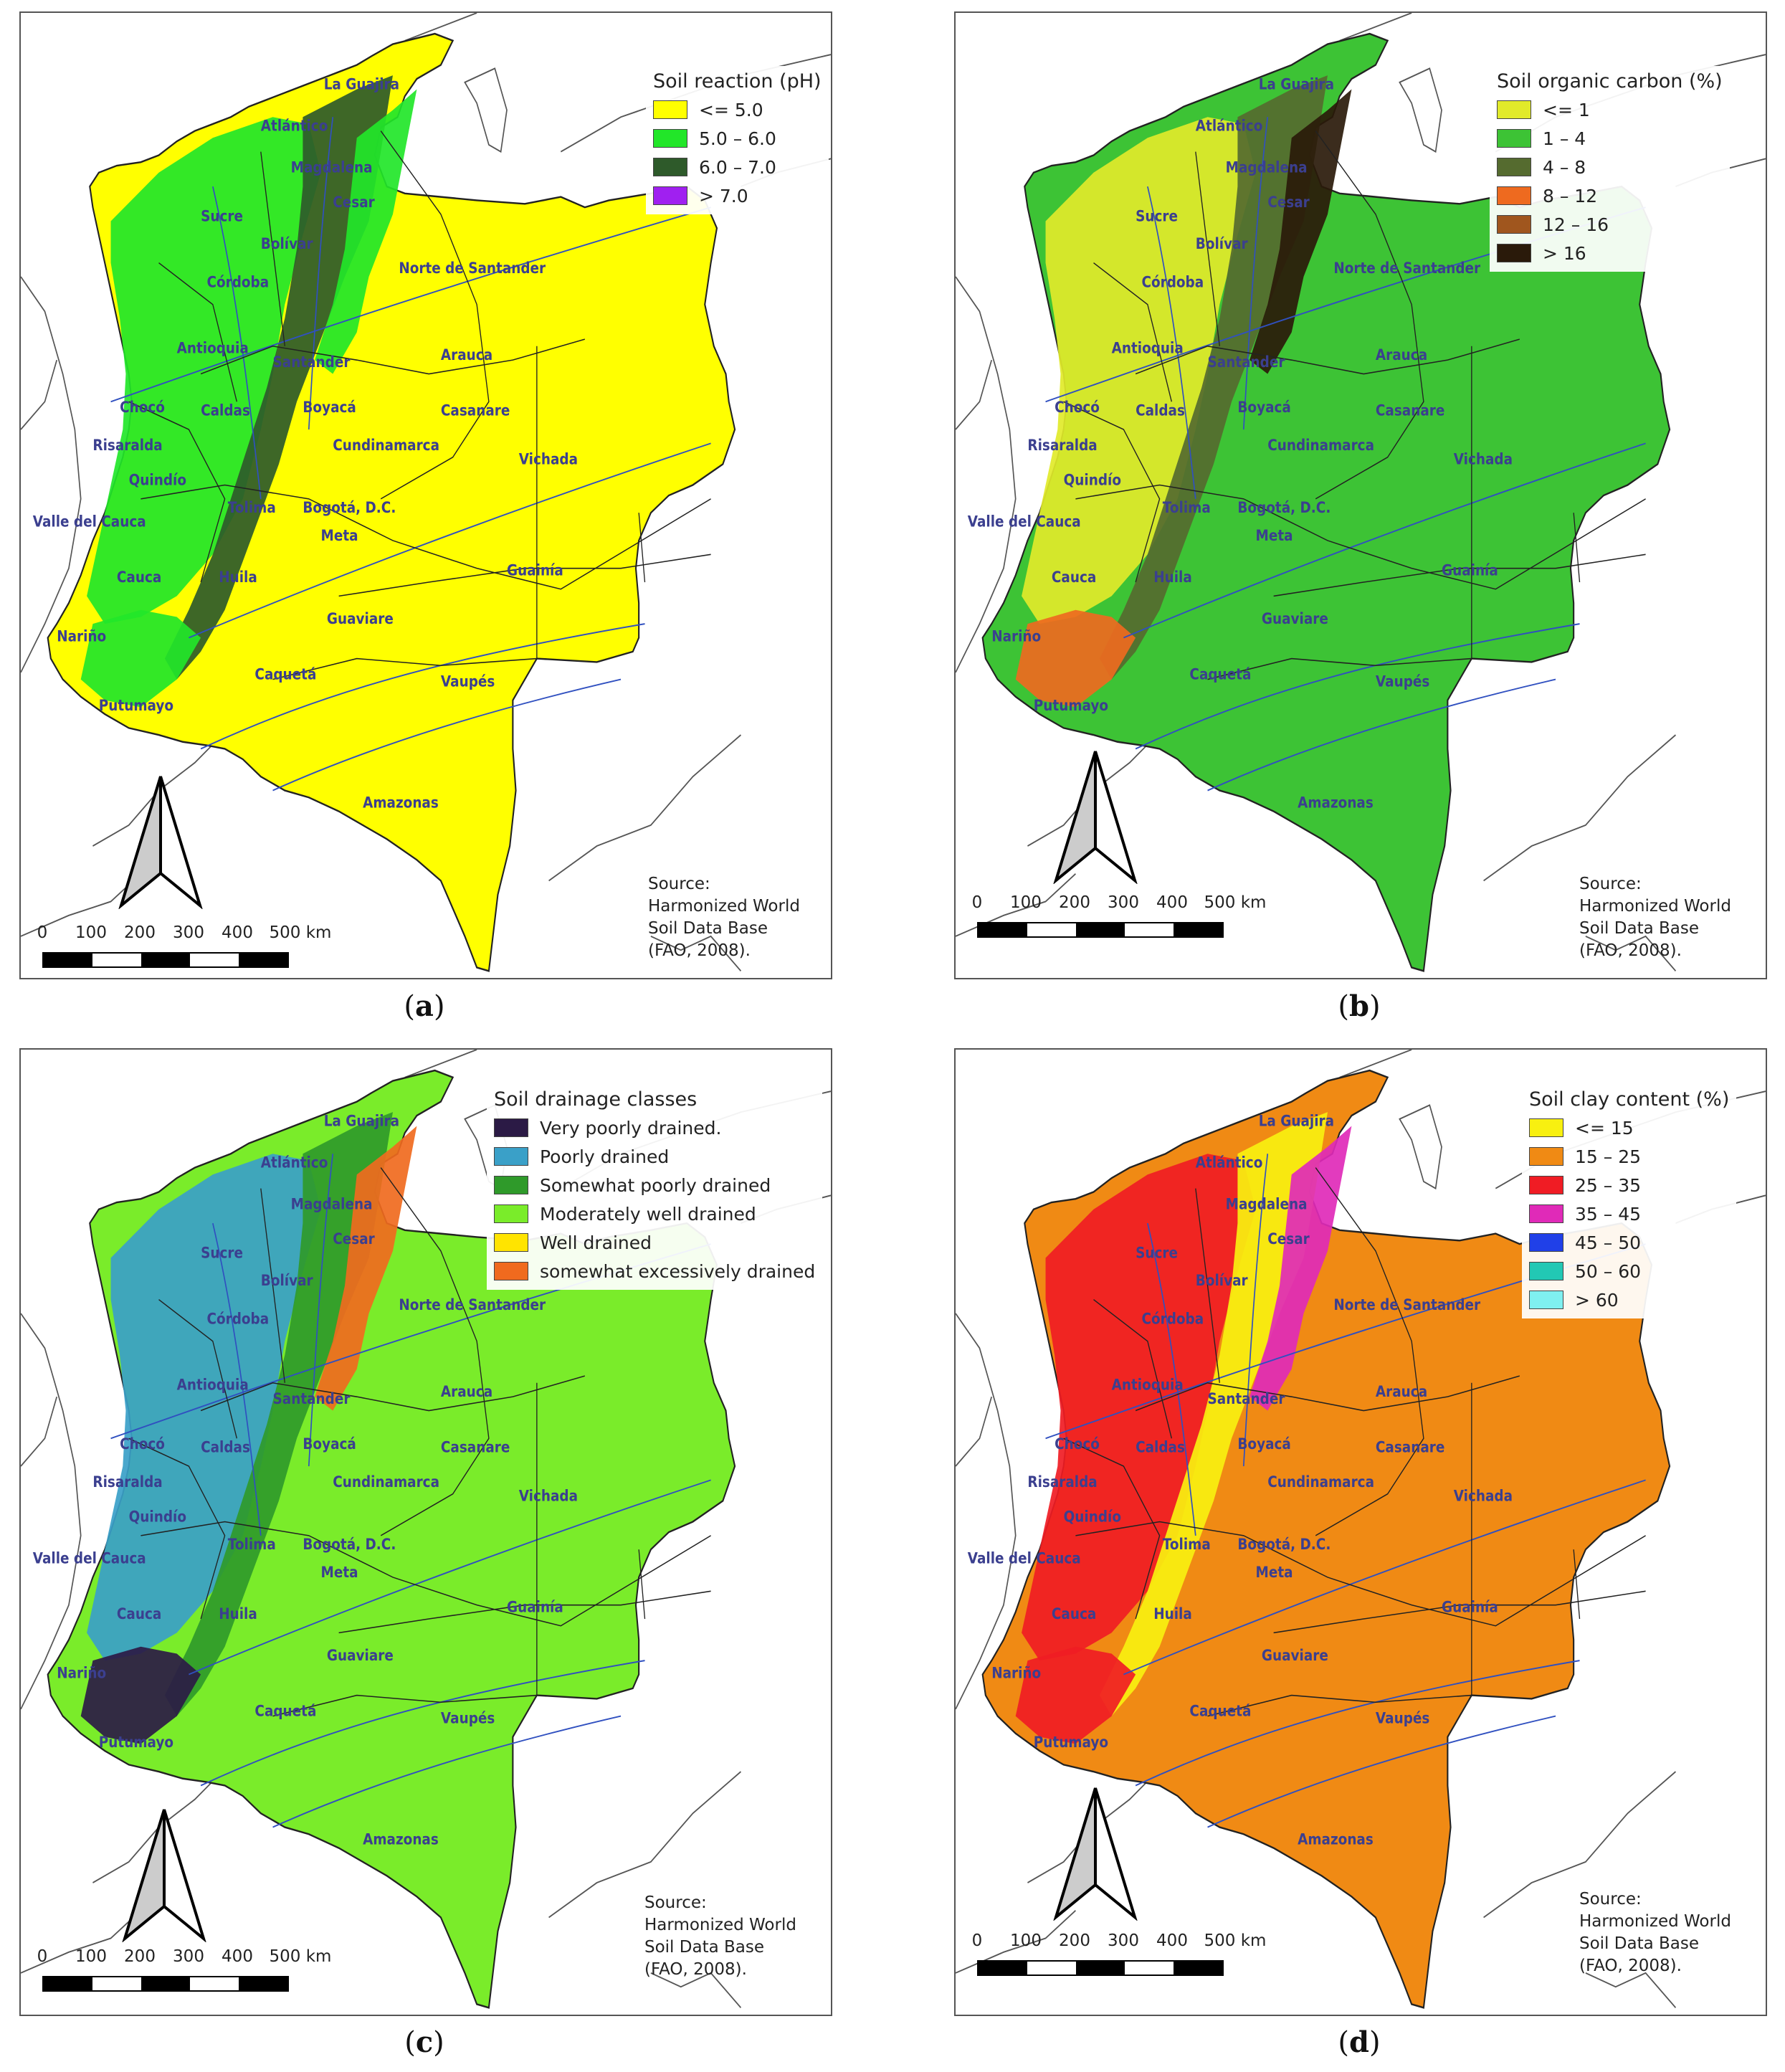 The width and height of the screenshot is (1785, 2072). What do you see at coordinates (1222, 1281) in the screenshot?
I see `department-label: Bolívar` at bounding box center [1222, 1281].